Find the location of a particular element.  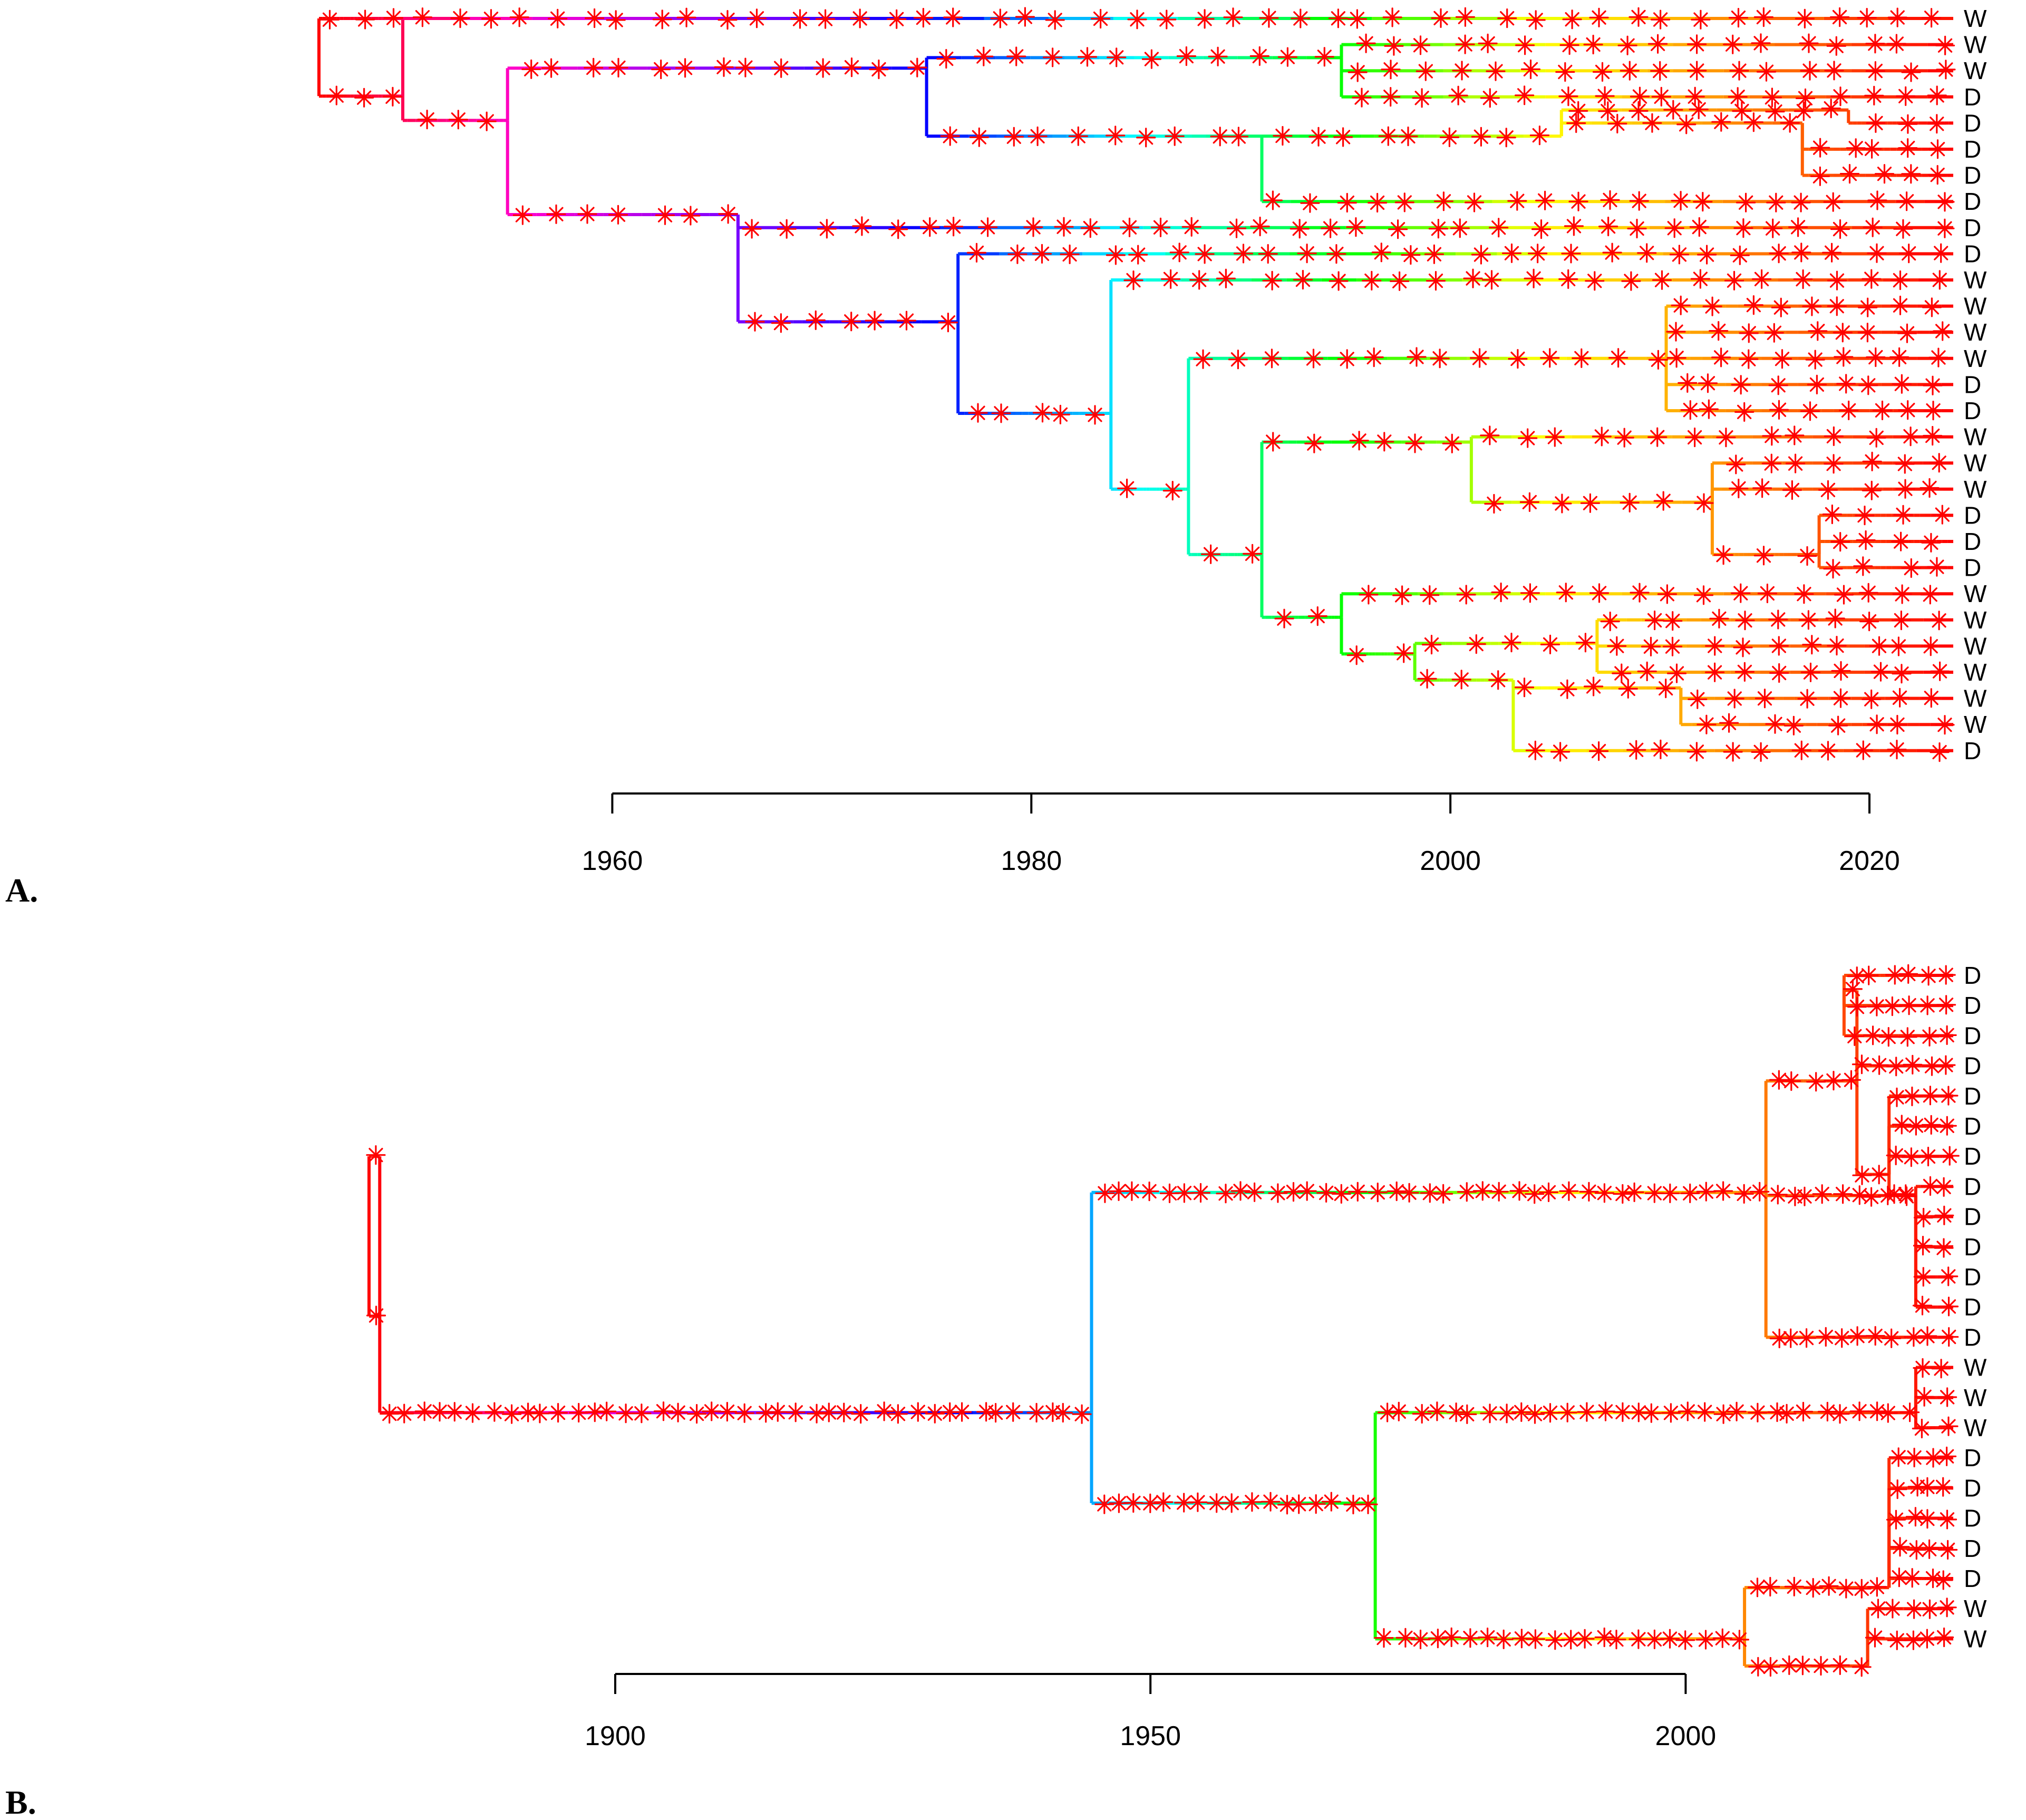

x-tick-label: 1960 is located at coordinates (612, 861).